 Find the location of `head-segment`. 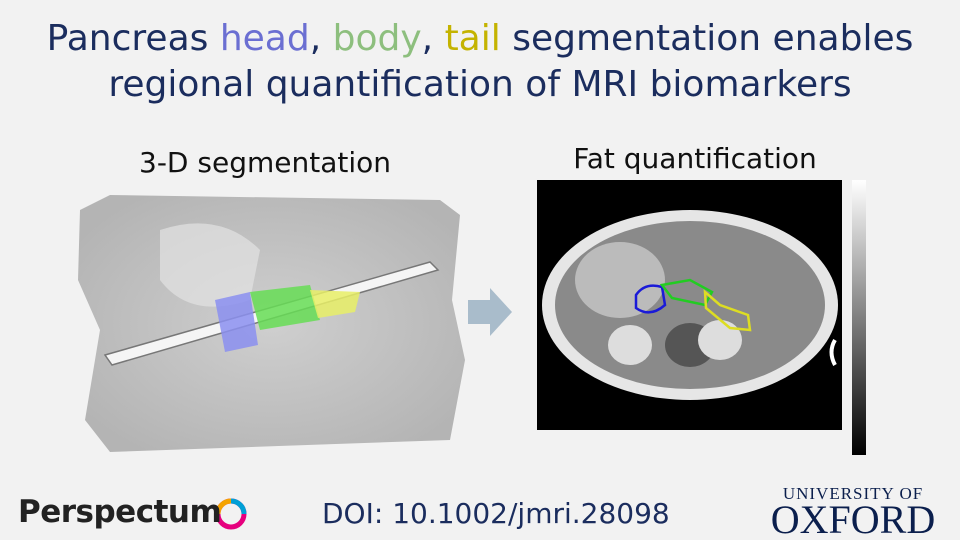

head-segment is located at coordinates (236, 322).